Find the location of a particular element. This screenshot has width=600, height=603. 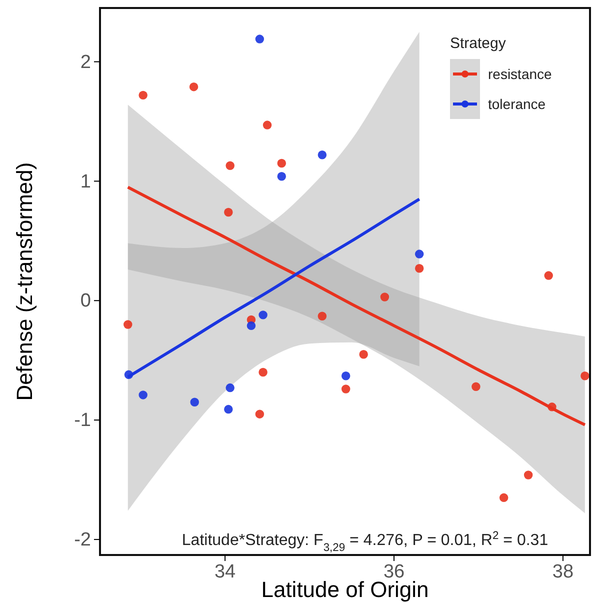

y-tick-label: 0 is located at coordinates (85, 301).